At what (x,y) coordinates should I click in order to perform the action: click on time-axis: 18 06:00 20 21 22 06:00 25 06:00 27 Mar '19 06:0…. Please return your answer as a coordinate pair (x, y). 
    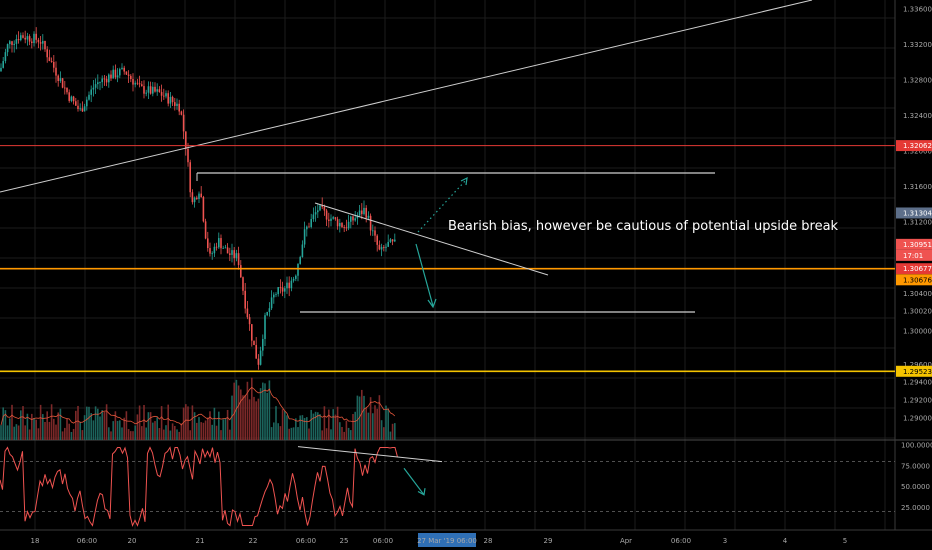
    Looking at the image, I should click on (439, 540).